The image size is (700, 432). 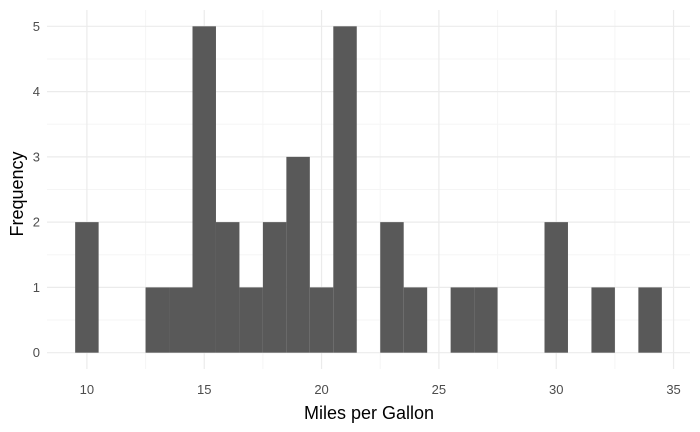 I want to click on x-tick-label: 15, so click(x=204, y=389).